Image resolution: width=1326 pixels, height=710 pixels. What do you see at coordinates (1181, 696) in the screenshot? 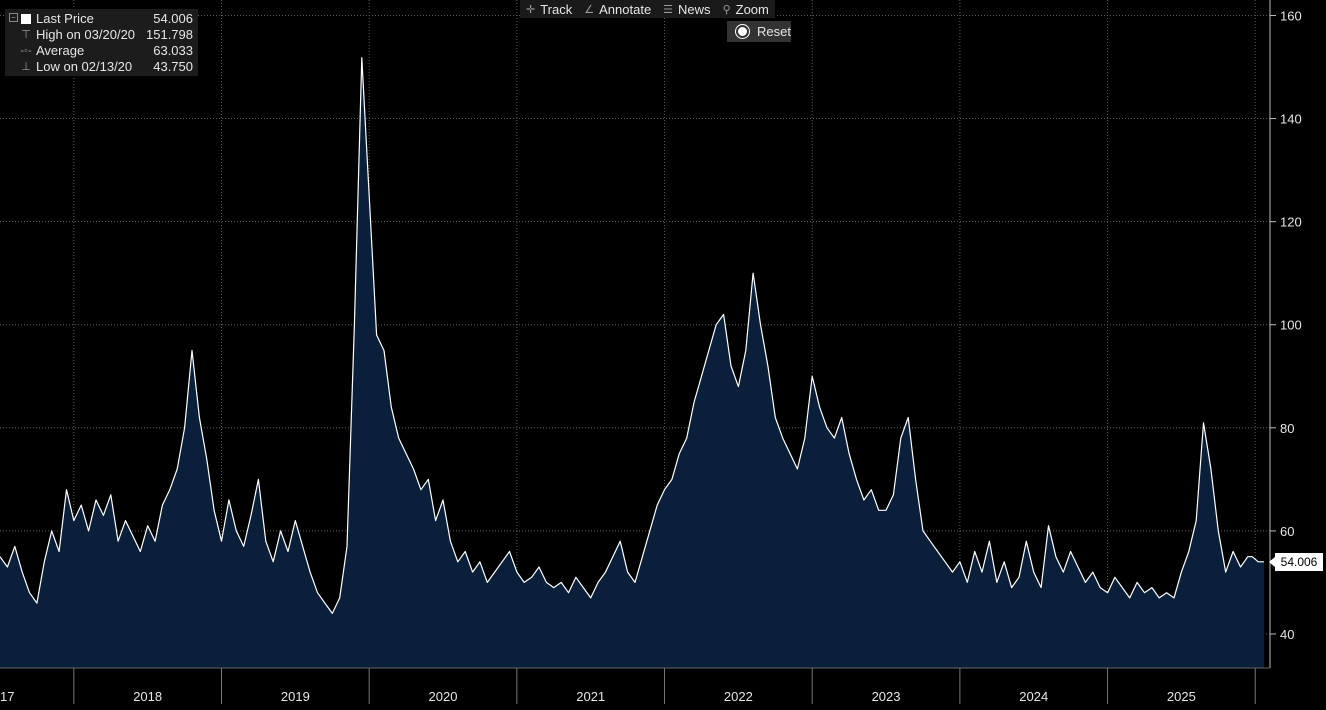
I see `x-tick-label: 2025` at bounding box center [1181, 696].